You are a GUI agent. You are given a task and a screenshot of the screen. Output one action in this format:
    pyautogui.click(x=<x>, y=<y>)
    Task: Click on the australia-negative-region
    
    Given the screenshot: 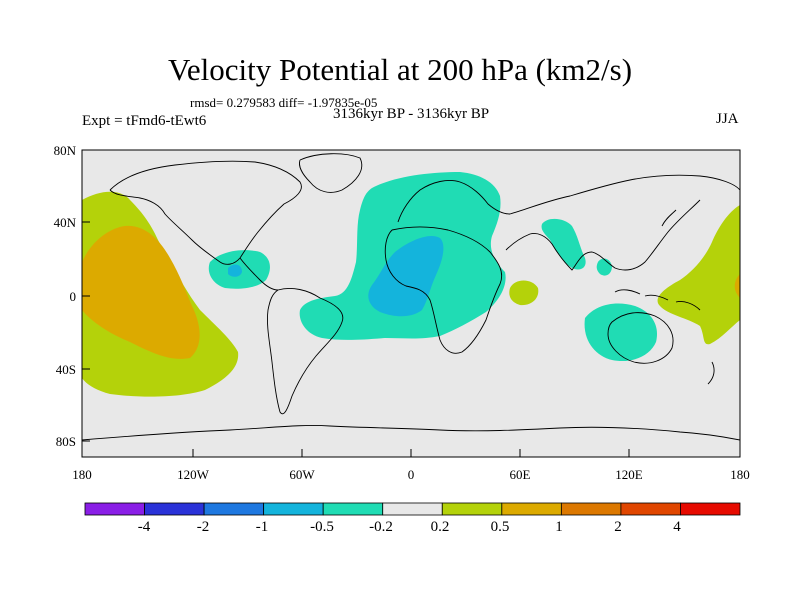 What is the action you would take?
    pyautogui.click(x=621, y=332)
    